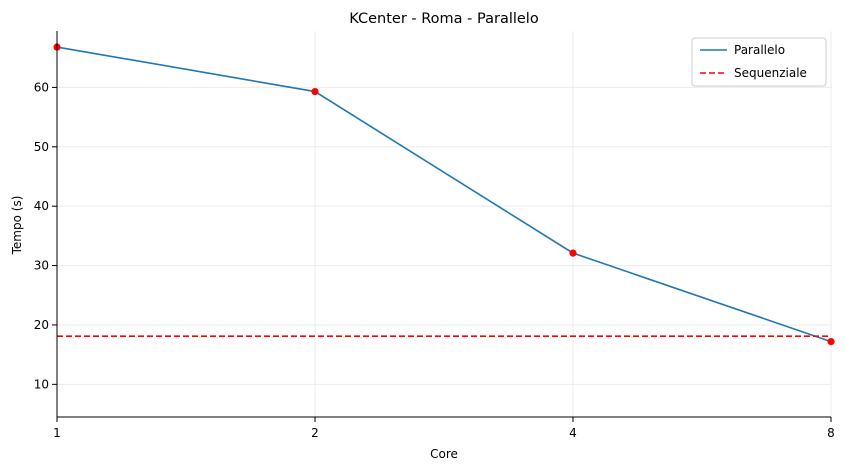  I want to click on x-tick-label: 2, so click(315, 433).